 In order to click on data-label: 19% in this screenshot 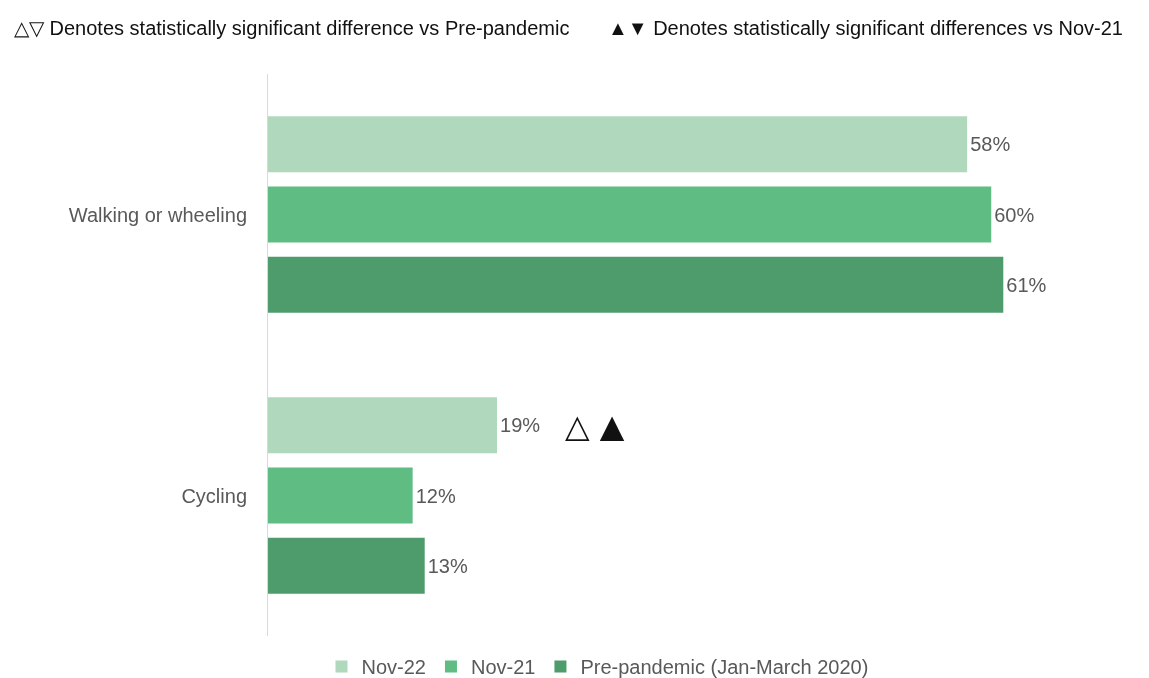, I will do `click(520, 425)`.